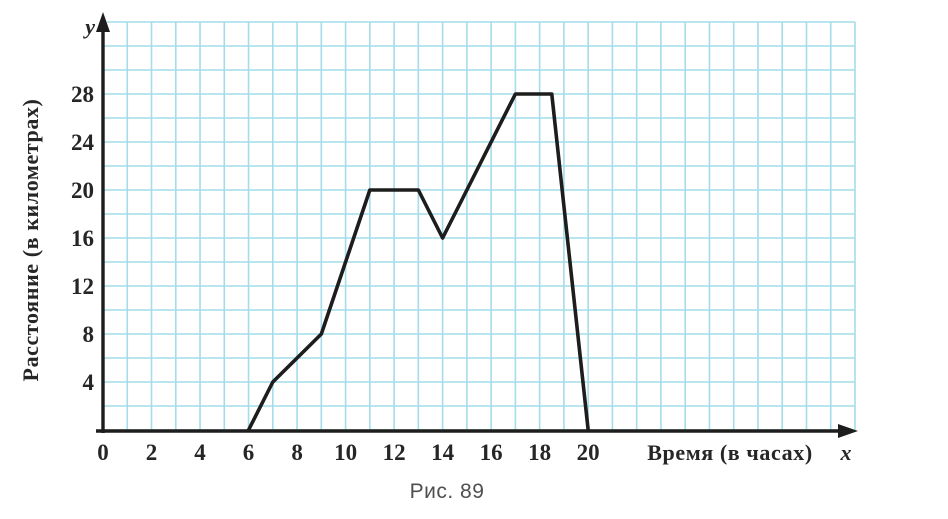 This screenshot has width=948, height=519. What do you see at coordinates (83, 142) in the screenshot?
I see `y-tick-label: 24` at bounding box center [83, 142].